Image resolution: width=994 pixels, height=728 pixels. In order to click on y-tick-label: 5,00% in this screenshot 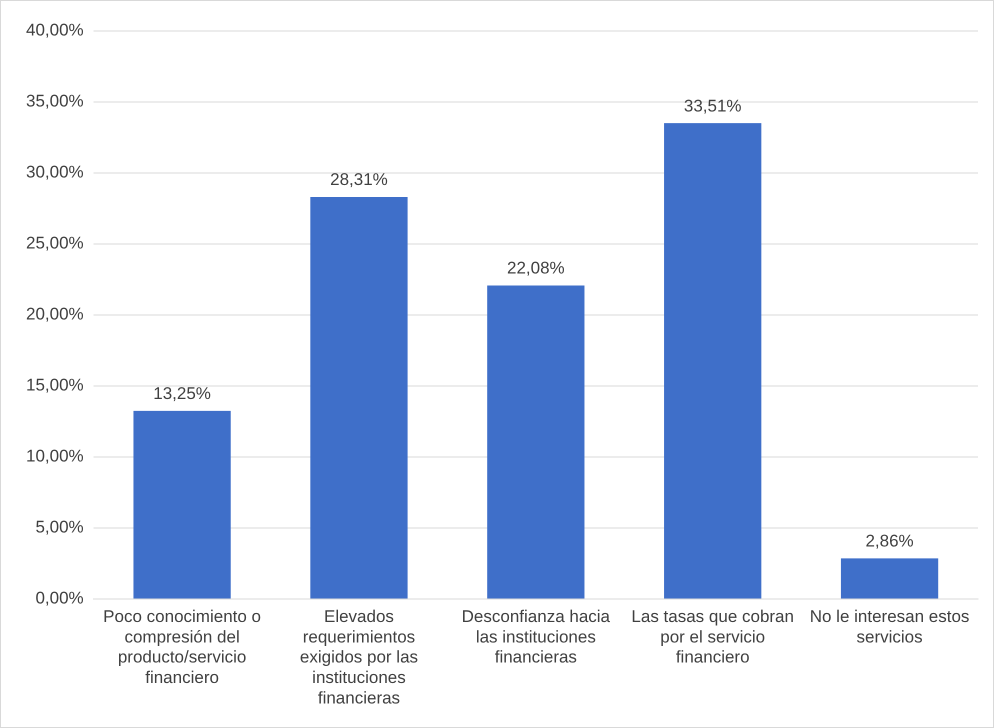, I will do `click(59, 527)`.